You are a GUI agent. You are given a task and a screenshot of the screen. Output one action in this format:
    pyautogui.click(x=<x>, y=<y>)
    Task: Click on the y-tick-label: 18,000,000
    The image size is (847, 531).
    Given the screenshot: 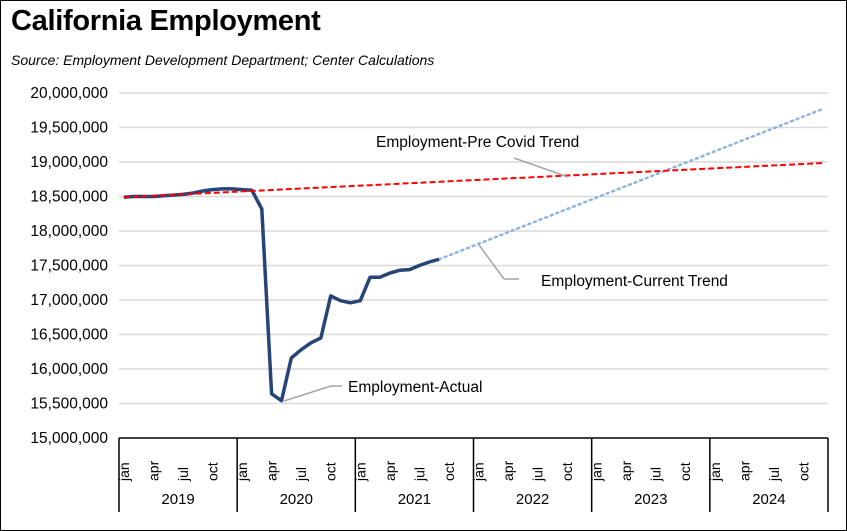 What is the action you would take?
    pyautogui.click(x=69, y=231)
    